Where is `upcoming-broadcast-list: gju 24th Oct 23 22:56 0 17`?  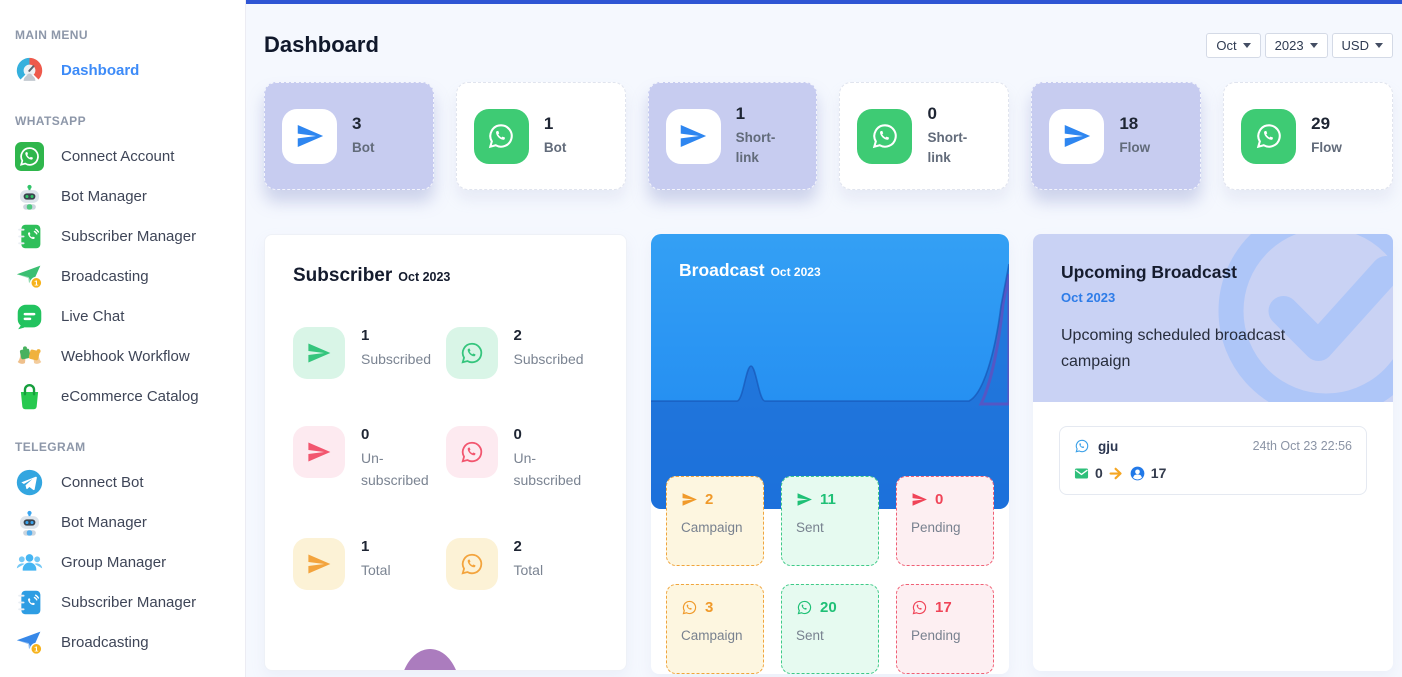 upcoming-broadcast-list: gju 24th Oct 23 22:56 0 17 is located at coordinates (1213, 448).